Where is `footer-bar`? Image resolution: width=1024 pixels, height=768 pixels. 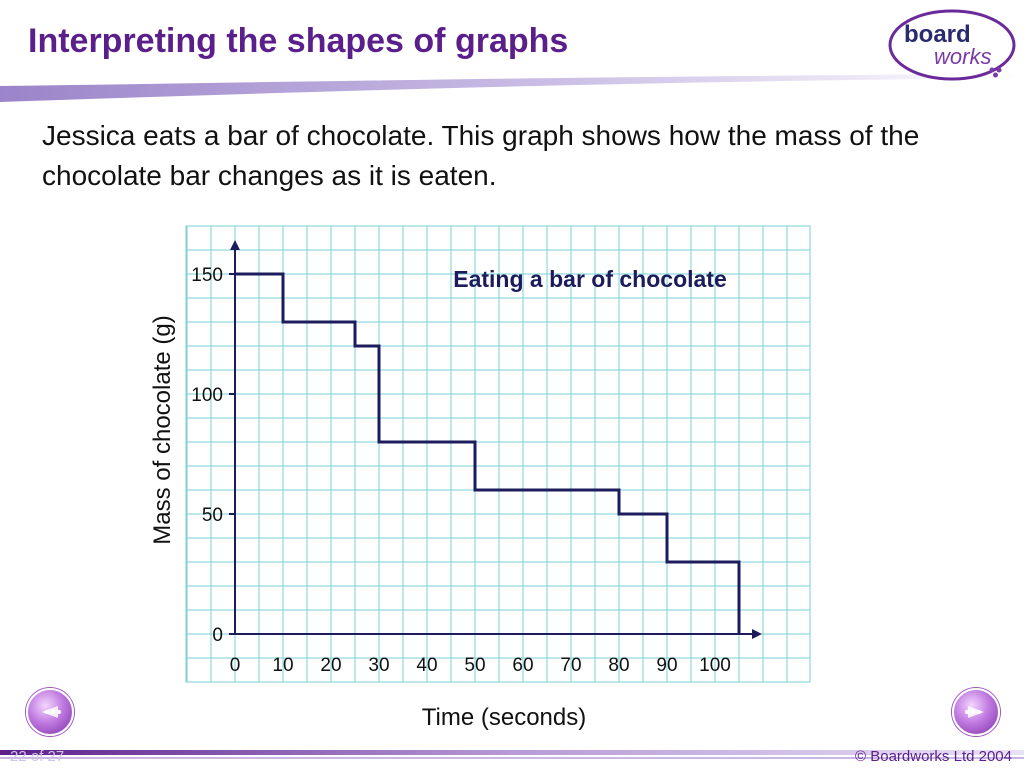
footer-bar is located at coordinates (512, 754).